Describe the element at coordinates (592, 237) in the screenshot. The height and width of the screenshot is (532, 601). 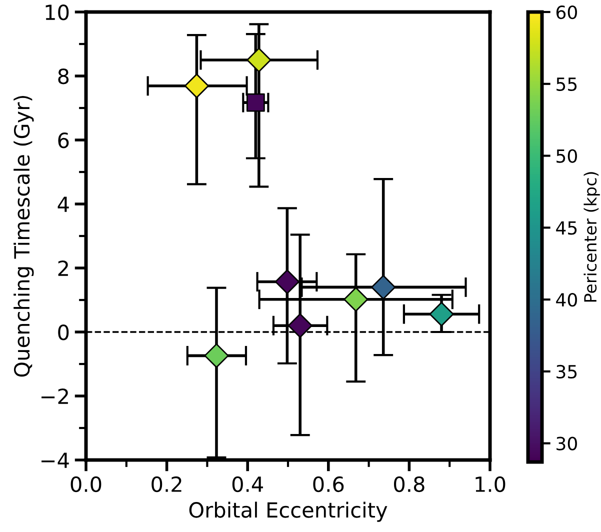
I see `color-bar-title: Pericenter (kpc)` at that location.